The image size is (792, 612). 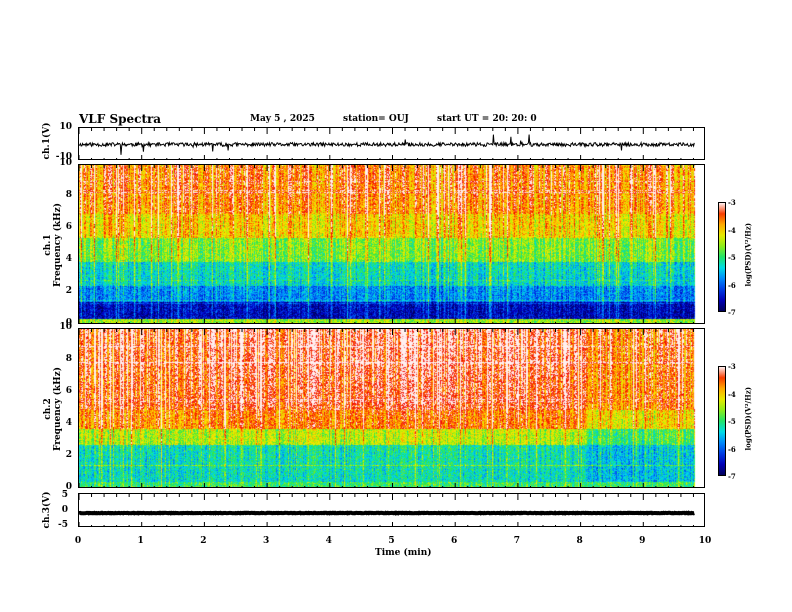 I want to click on x-tick-label: 8, so click(x=579, y=541).